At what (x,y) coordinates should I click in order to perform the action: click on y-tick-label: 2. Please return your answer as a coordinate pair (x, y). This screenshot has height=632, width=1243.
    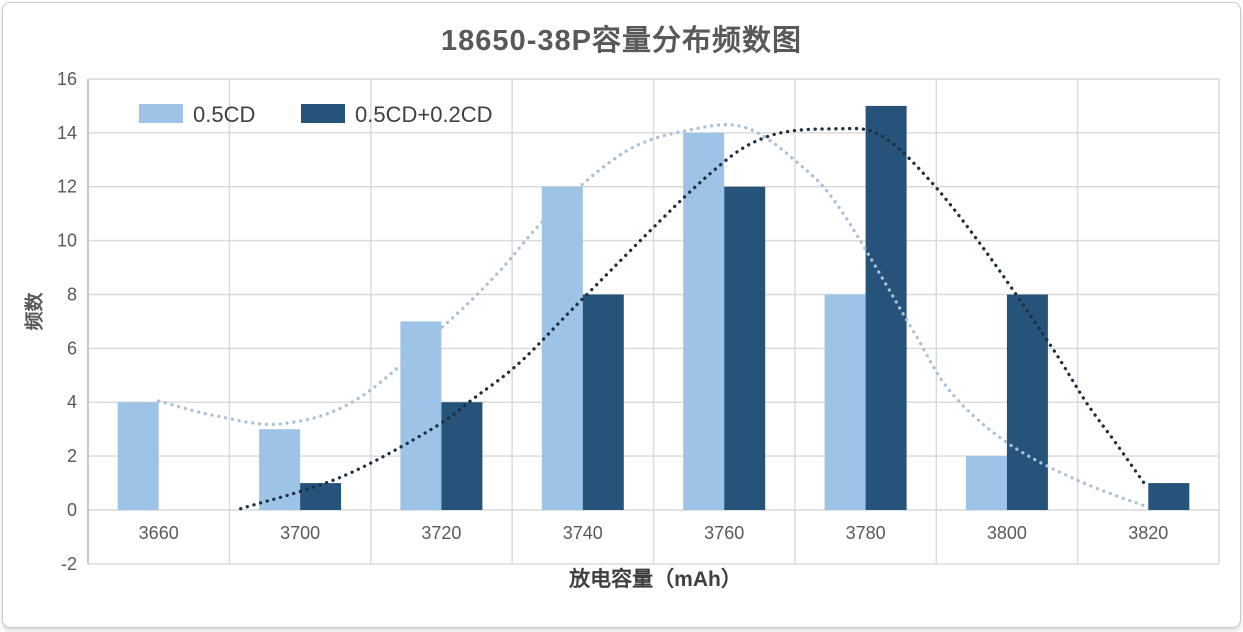
    Looking at the image, I should click on (72, 456).